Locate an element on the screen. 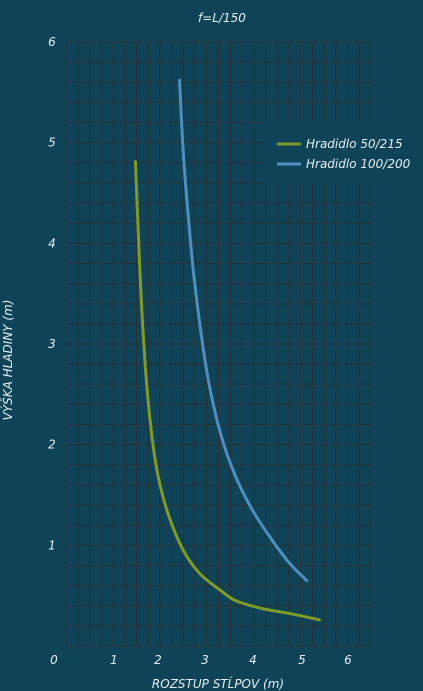  y-tick-label: 1 is located at coordinates (52, 545).